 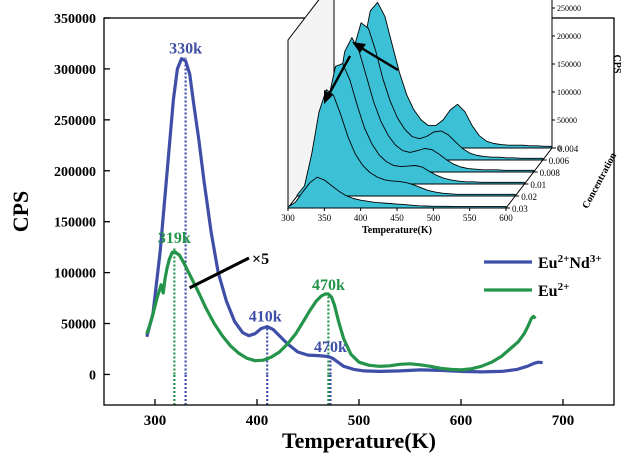 I want to click on inset-cps-tick-label: 0, so click(x=559, y=148).